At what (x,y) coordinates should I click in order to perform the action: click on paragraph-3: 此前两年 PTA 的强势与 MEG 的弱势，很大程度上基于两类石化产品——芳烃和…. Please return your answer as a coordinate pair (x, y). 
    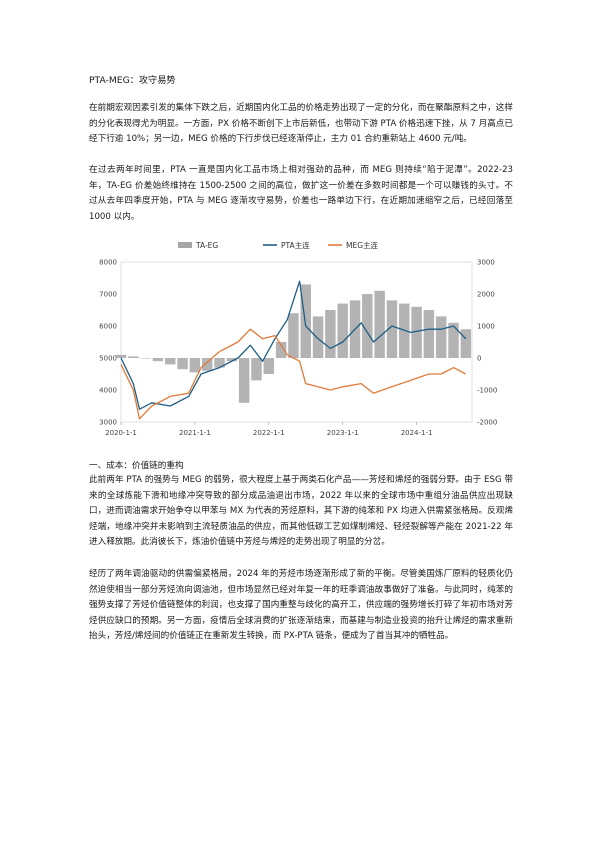
    Looking at the image, I should click on (301, 512).